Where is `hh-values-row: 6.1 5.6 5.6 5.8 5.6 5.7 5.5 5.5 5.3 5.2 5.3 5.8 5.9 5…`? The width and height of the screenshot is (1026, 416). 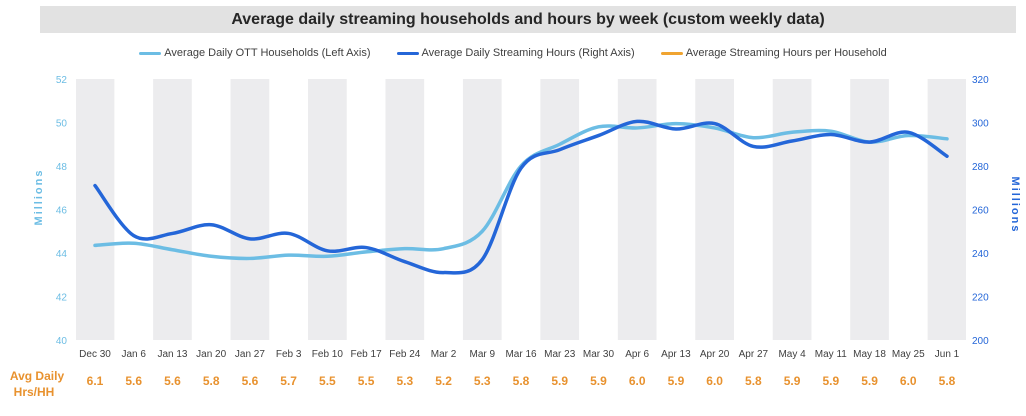 hh-values-row: 6.1 5.6 5.6 5.8 5.6 5.7 5.5 5.5 5.3 5.2 5.3 5.8 5.9 5… is located at coordinates (521, 381).